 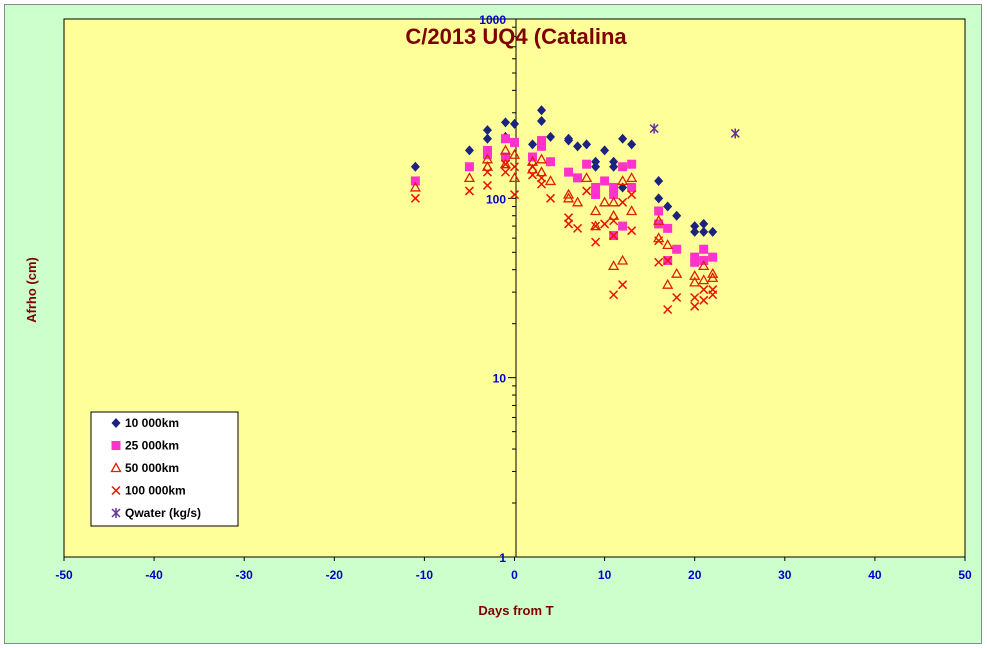 What do you see at coordinates (500, 379) in the screenshot?
I see `y-tick-label: 10` at bounding box center [500, 379].